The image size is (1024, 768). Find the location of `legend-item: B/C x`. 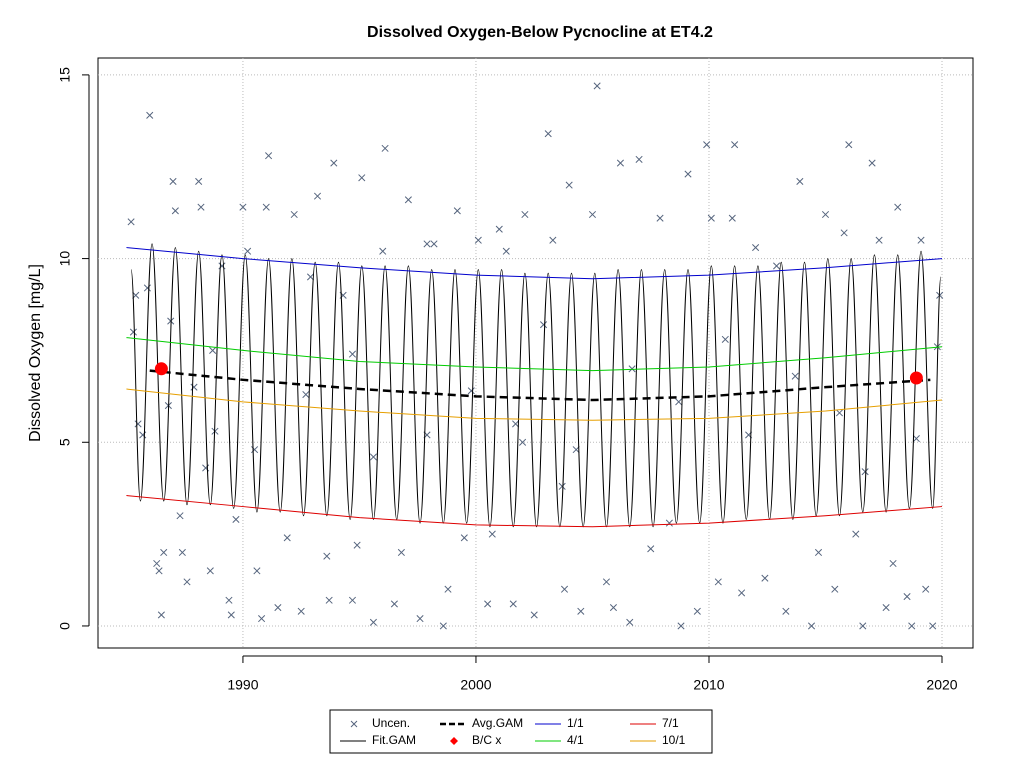

legend-item: B/C x is located at coordinates (475, 740).